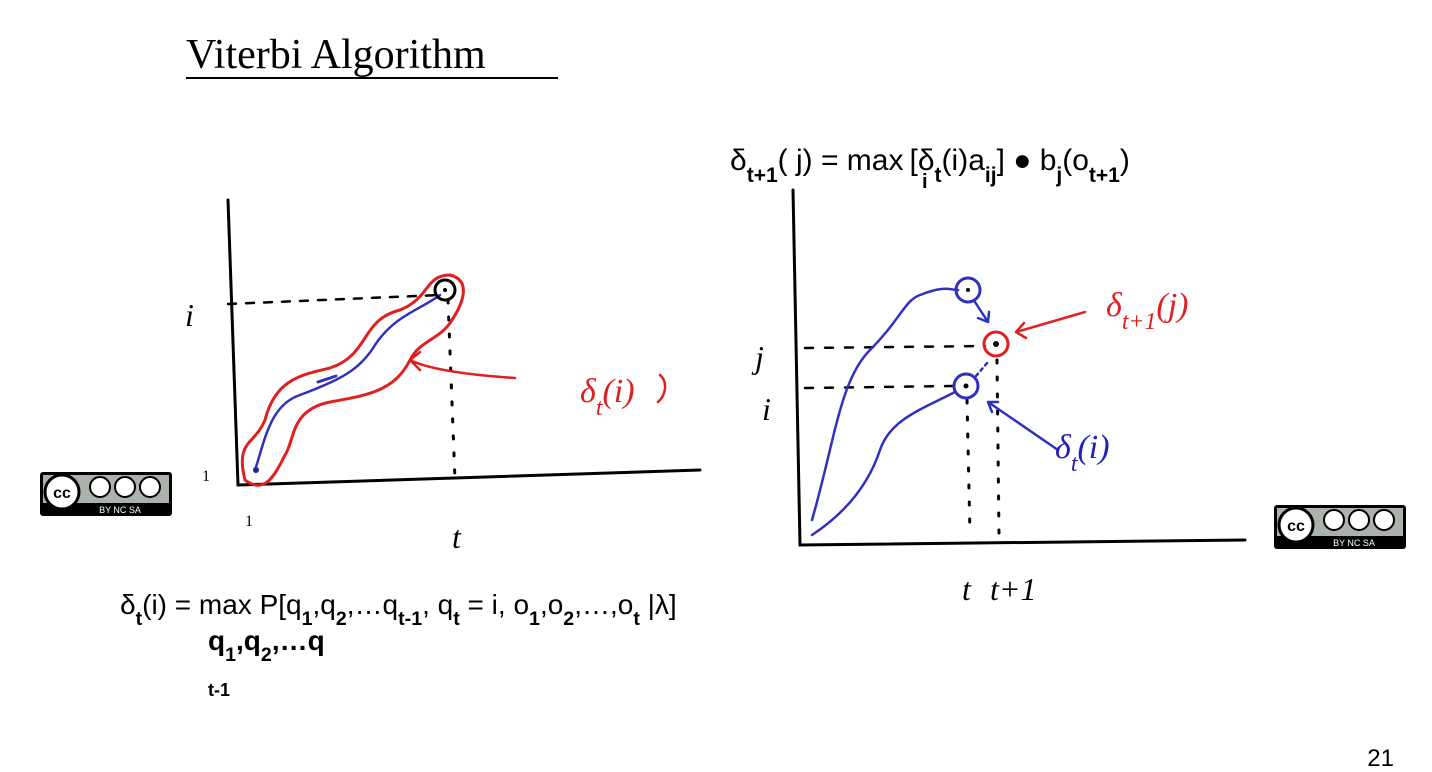  Describe the element at coordinates (841, 160) in the screenshot. I see `formula-part: ( j) = max` at that location.